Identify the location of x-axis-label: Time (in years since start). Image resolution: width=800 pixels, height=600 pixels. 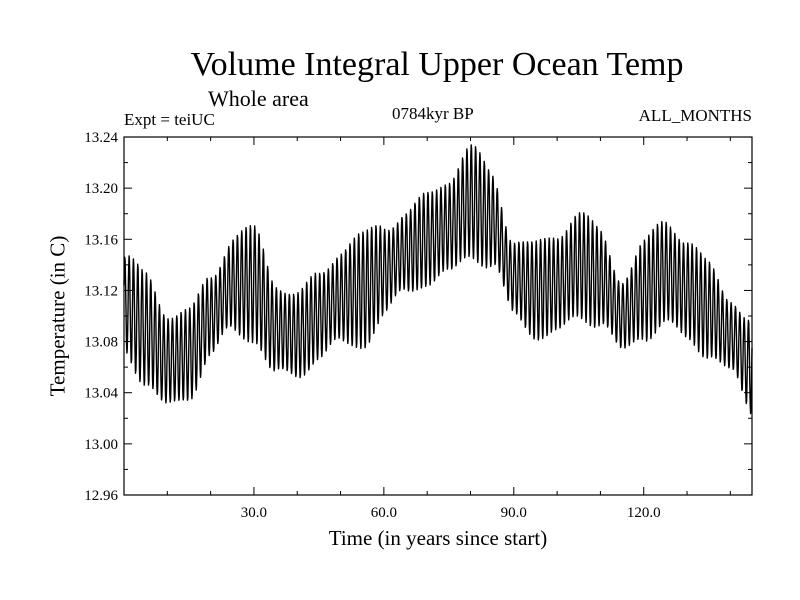
(438, 538).